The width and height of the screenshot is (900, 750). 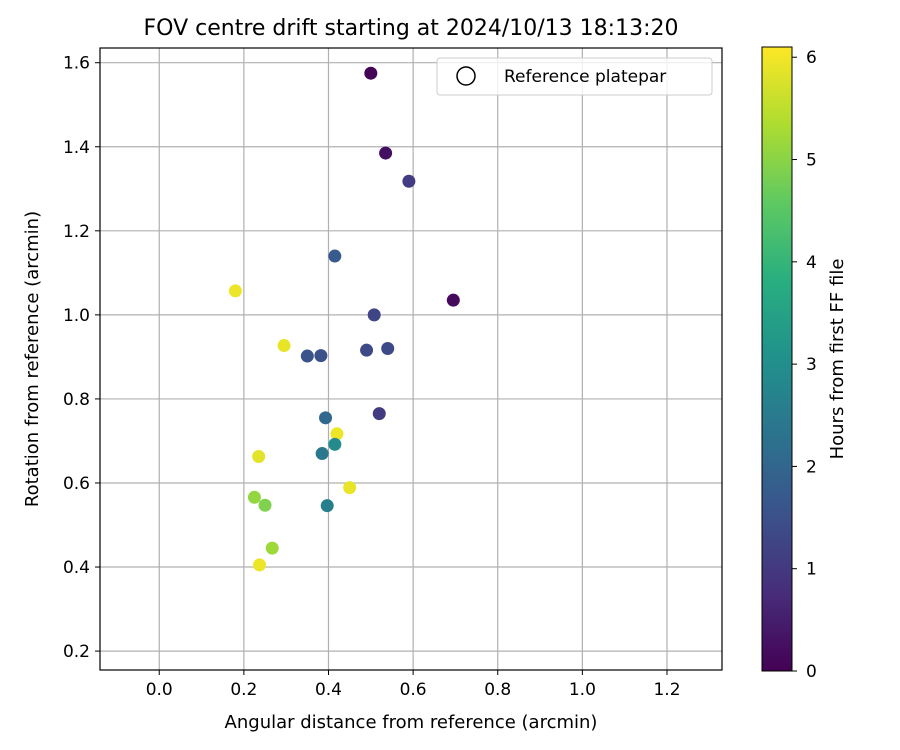 What do you see at coordinates (811, 672) in the screenshot?
I see `colorbar-tick-label: 0` at bounding box center [811, 672].